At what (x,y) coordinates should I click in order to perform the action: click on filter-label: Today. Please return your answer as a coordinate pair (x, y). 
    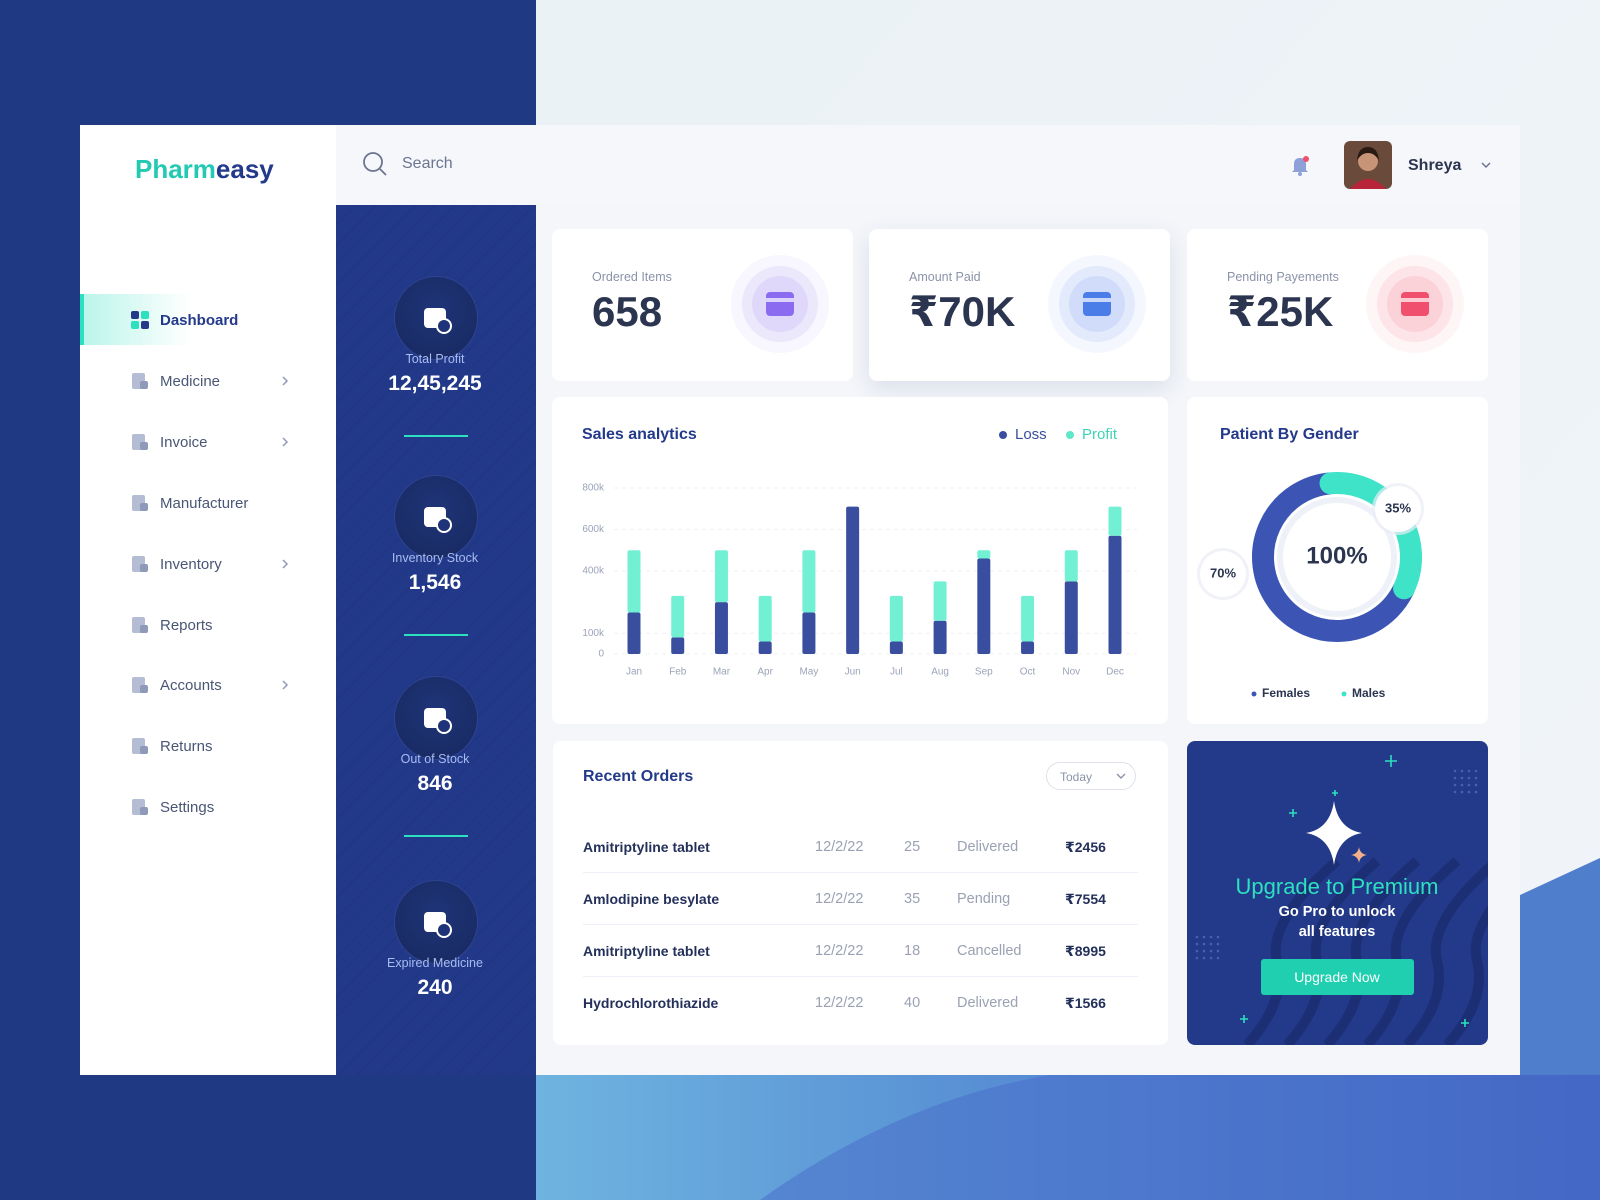
    Looking at the image, I should click on (1076, 777).